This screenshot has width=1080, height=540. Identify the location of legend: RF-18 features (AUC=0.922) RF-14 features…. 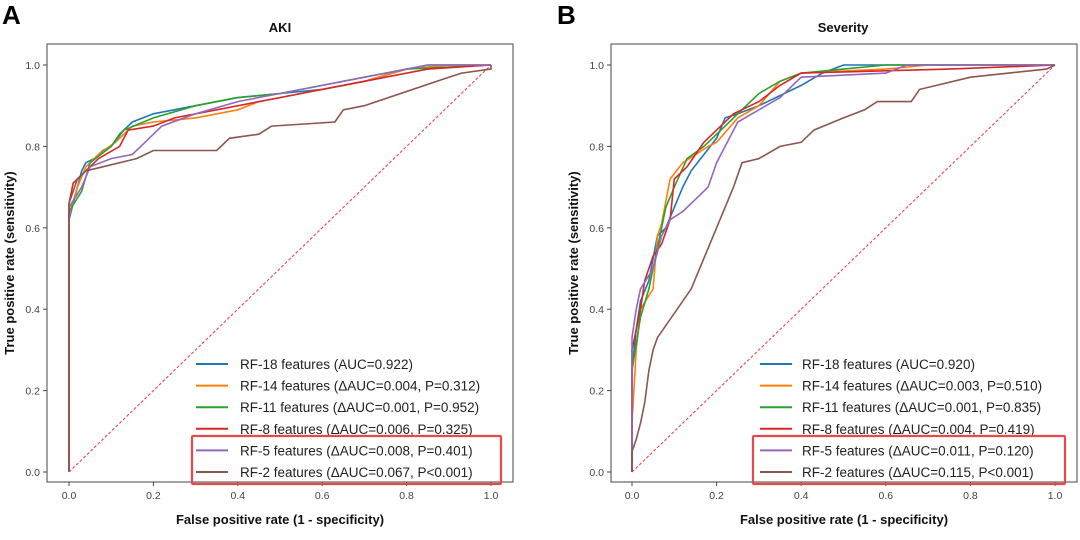
(338, 418).